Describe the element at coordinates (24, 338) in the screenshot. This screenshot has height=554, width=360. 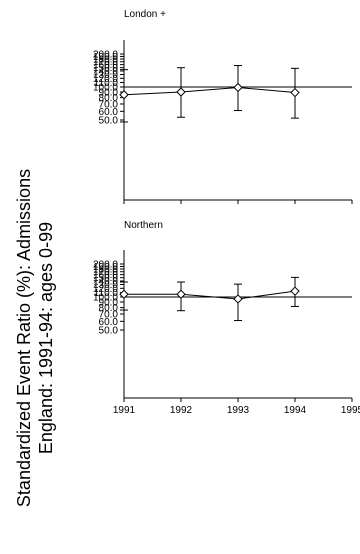
I see `y-axis-title-line-1: Standardized Event Ratio (%): Admissions` at that location.